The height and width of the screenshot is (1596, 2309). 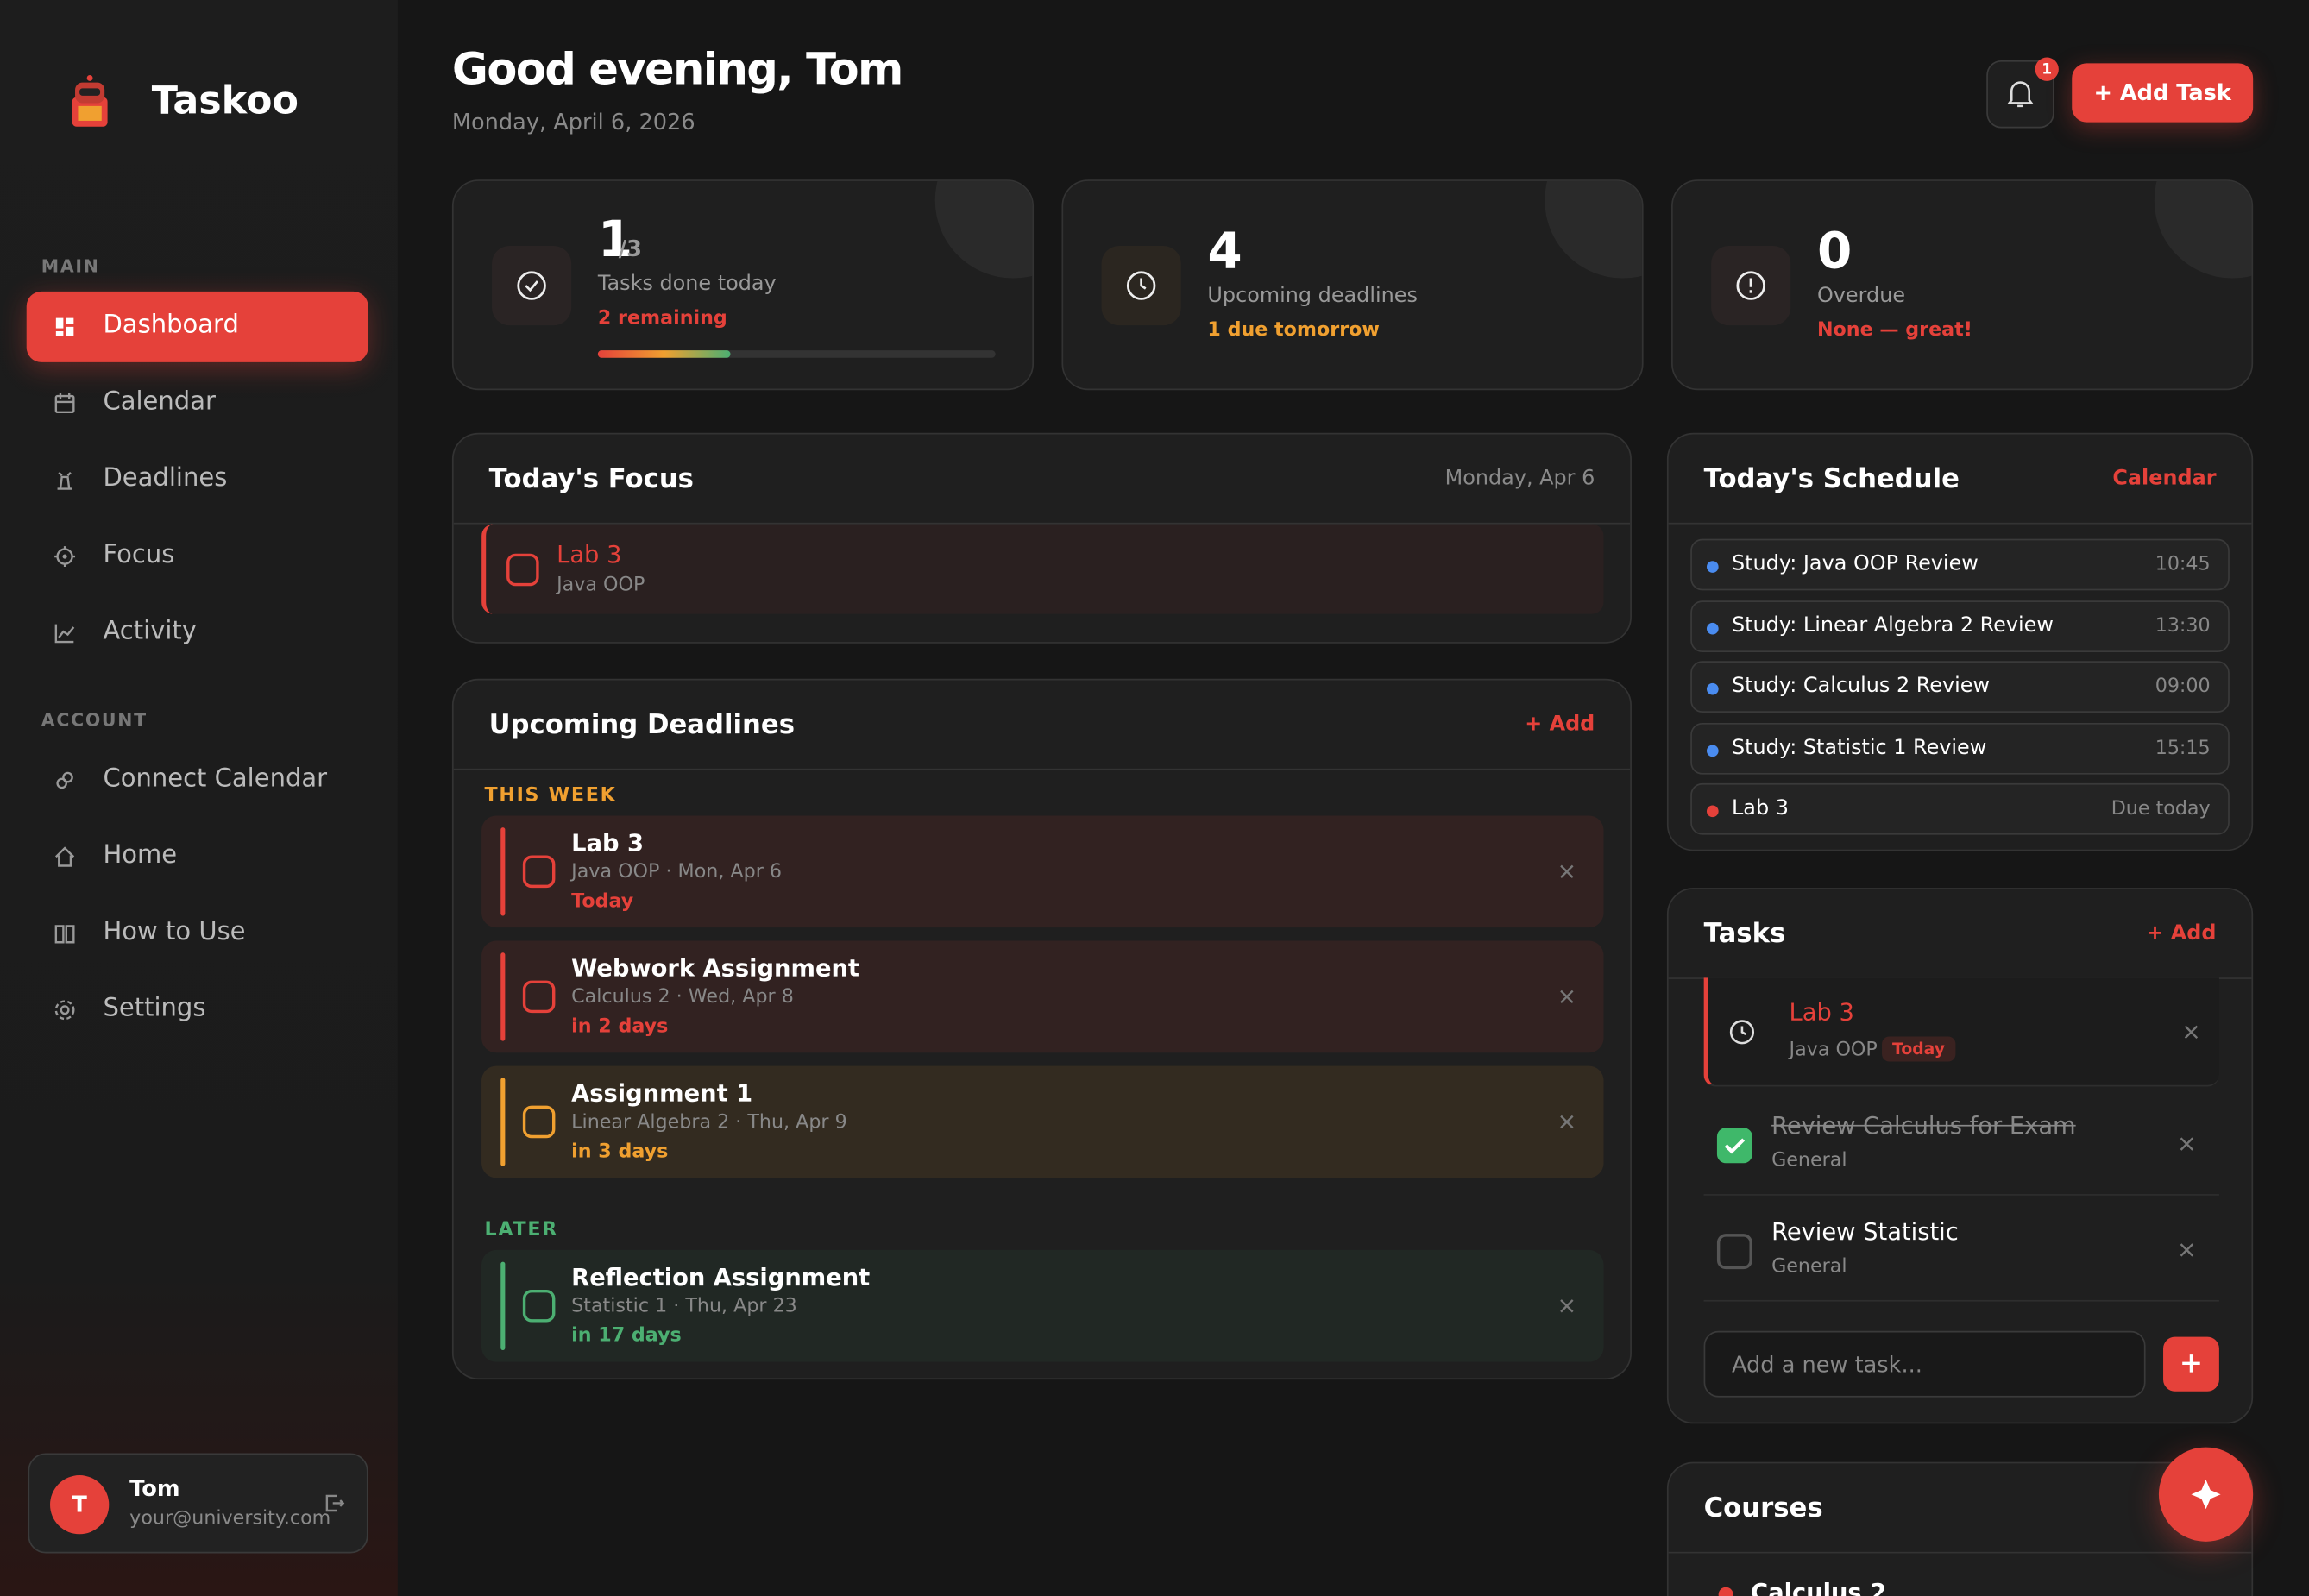 I want to click on nav-label: Focus, so click(x=139, y=555).